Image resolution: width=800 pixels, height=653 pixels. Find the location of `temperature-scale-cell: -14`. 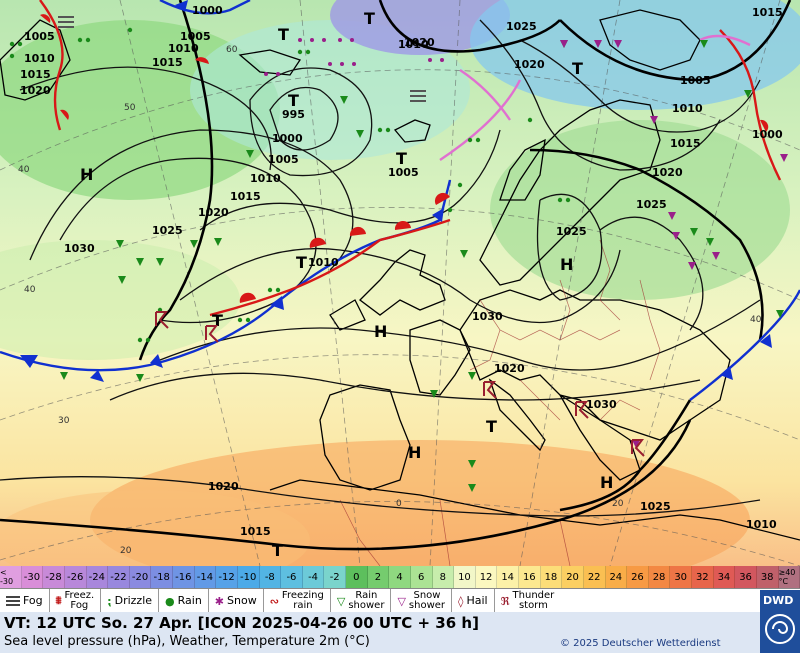

temperature-scale-cell: -14 is located at coordinates (205, 577).